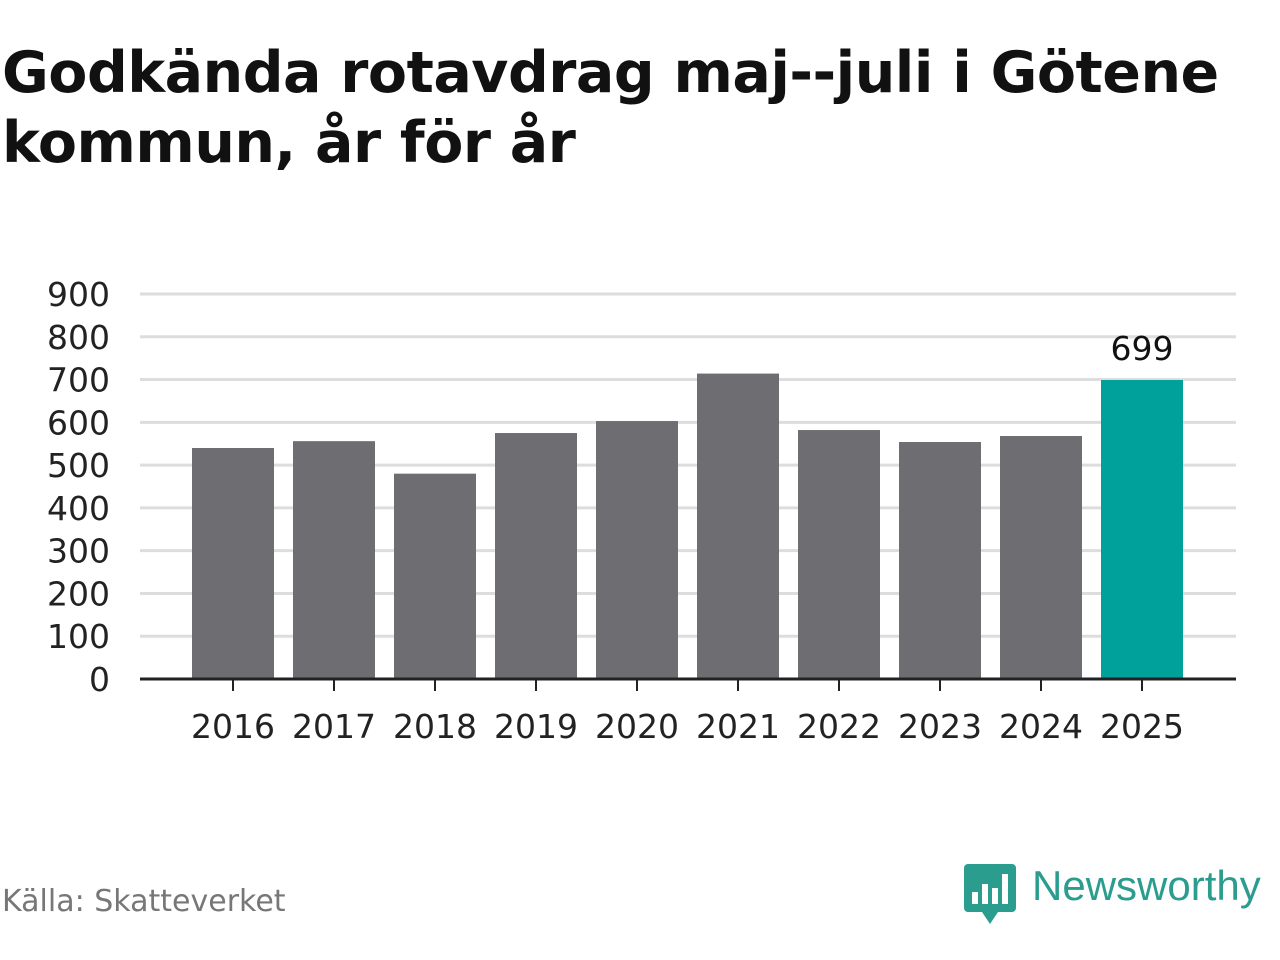 The image size is (1280, 960). What do you see at coordinates (233, 563) in the screenshot?
I see `bar-2016` at bounding box center [233, 563].